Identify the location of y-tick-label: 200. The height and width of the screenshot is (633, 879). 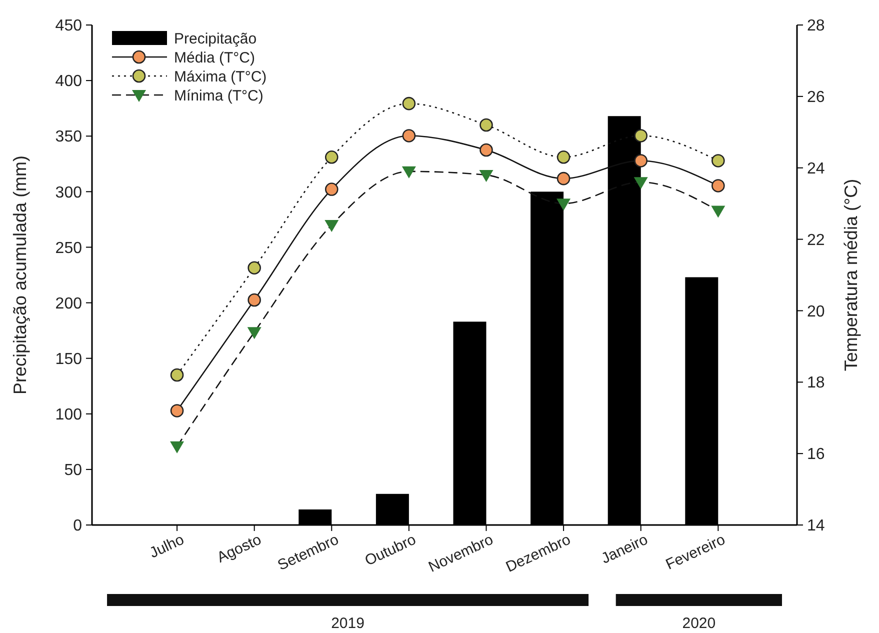
(68, 303).